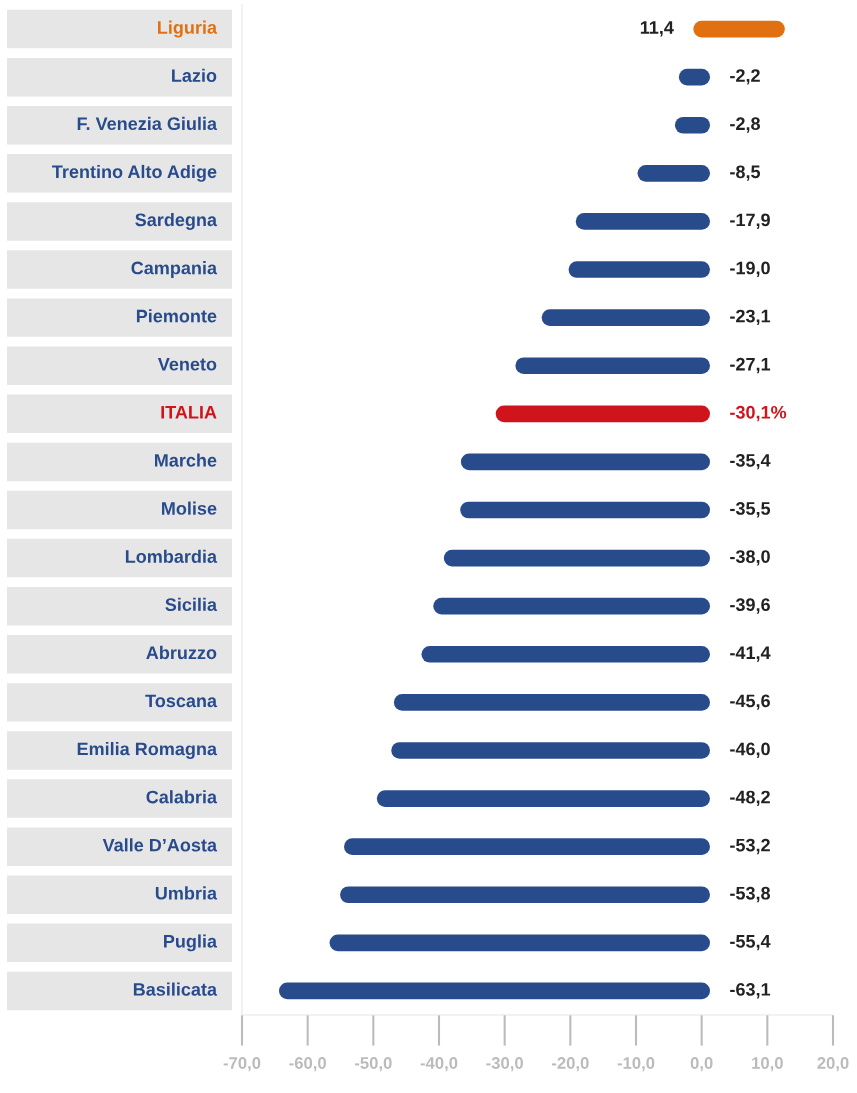 The width and height of the screenshot is (857, 1093). I want to click on x-tick-label: 10,0, so click(767, 1064).